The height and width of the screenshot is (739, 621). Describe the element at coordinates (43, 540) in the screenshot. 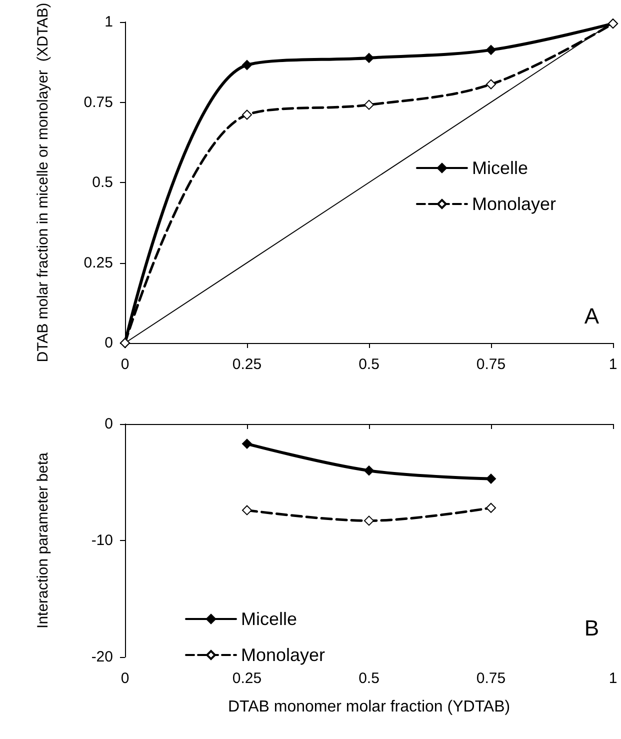

I see `y-axis-title: Interaction parameter beta` at that location.